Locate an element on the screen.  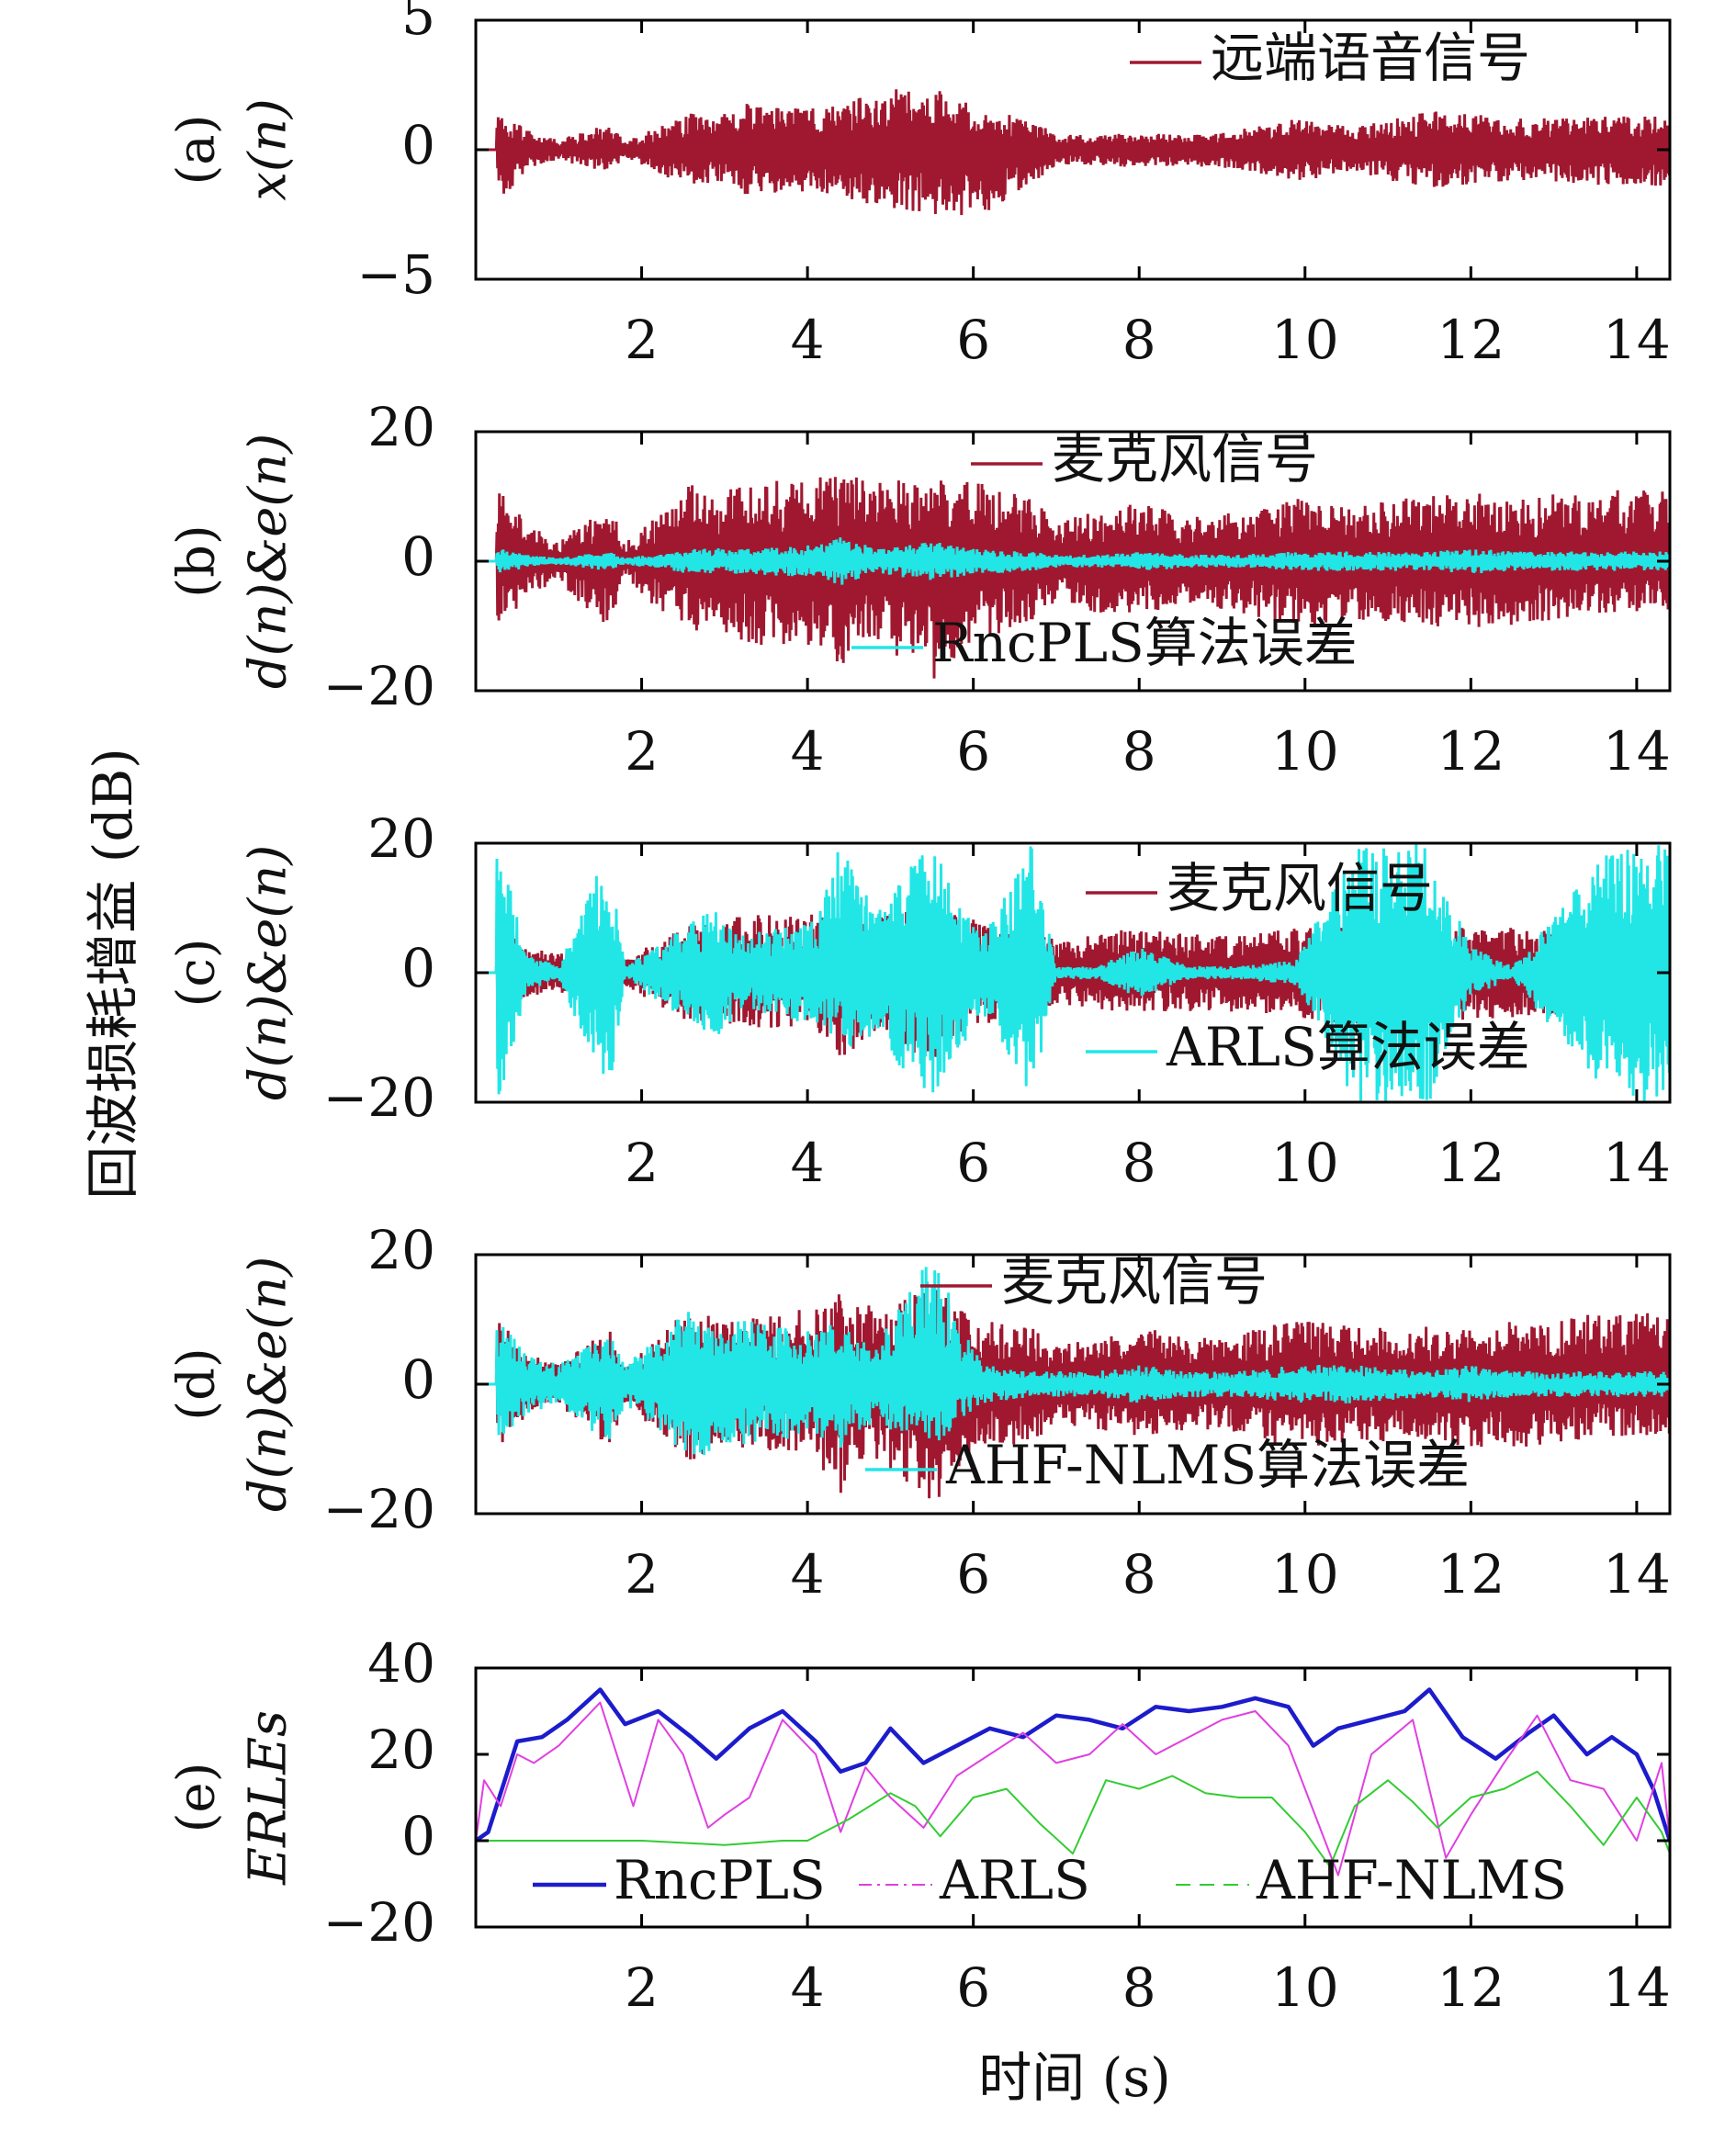
legend-label-1: ARLS is located at coordinates (1014, 1880).